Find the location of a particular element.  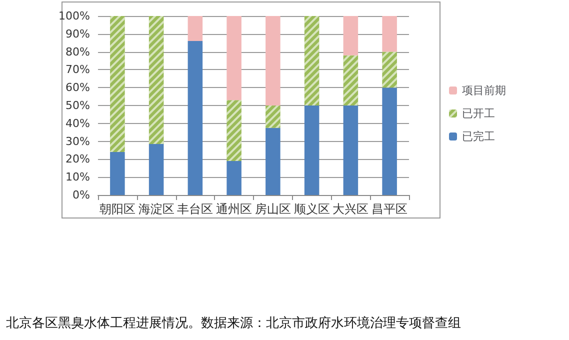

y-tick-label: 10% is located at coordinates (78, 177).